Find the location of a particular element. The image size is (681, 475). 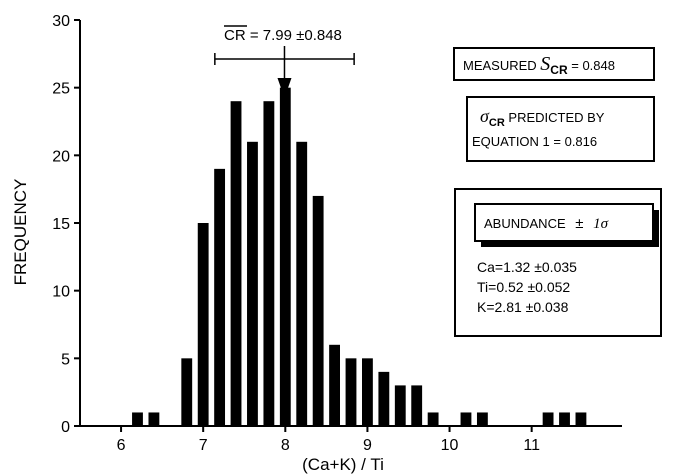

abundance-ti: Ti=0.52 ±0.052 is located at coordinates (523, 287).